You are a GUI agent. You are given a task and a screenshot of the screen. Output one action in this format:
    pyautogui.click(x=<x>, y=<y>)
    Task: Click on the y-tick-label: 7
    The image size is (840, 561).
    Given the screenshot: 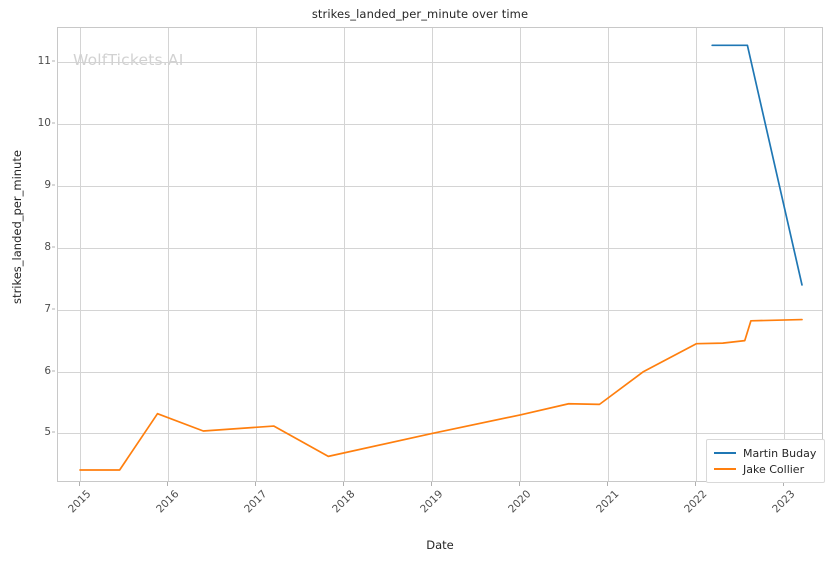 What is the action you would take?
    pyautogui.click(x=47, y=308)
    